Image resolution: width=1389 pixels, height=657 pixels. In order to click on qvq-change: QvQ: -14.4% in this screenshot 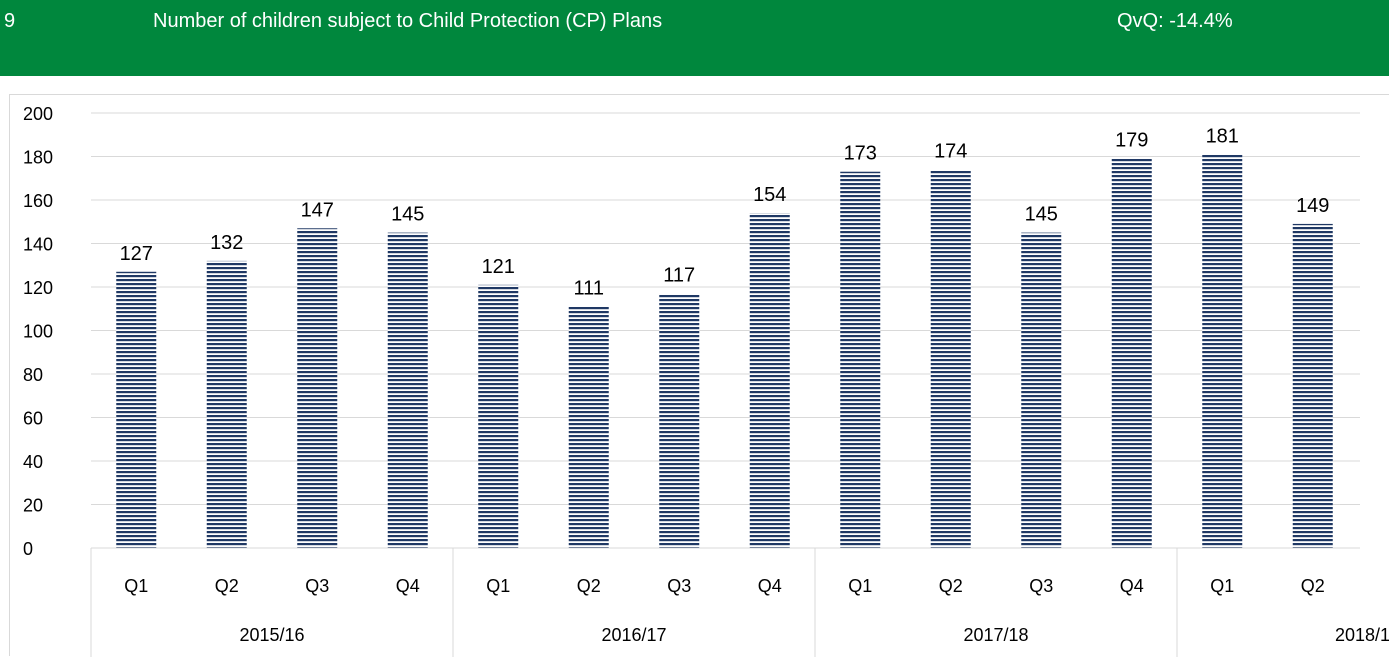, I will do `click(1175, 21)`.